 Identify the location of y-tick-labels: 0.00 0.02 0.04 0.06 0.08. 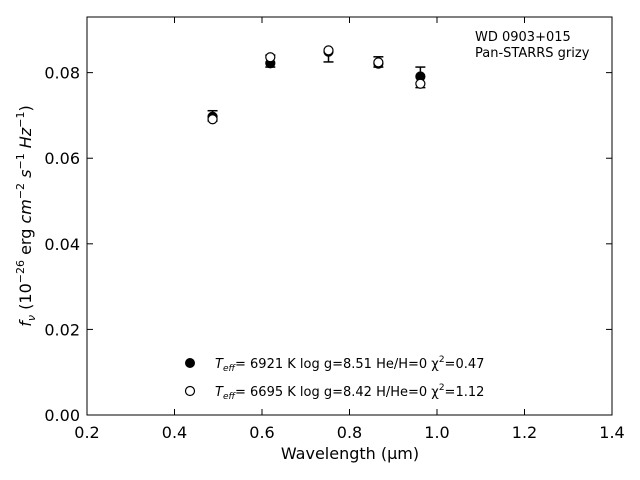
(62, 244).